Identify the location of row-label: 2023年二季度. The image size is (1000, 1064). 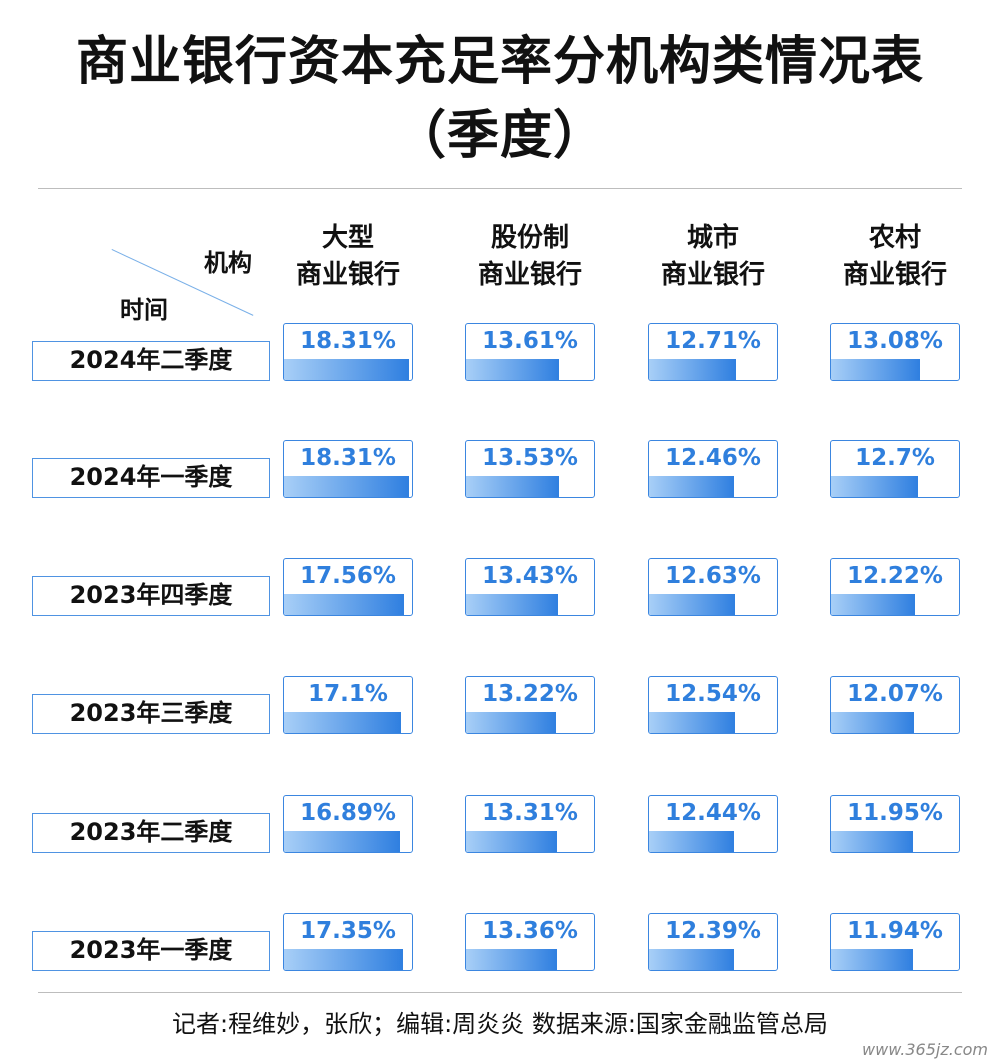
(151, 833).